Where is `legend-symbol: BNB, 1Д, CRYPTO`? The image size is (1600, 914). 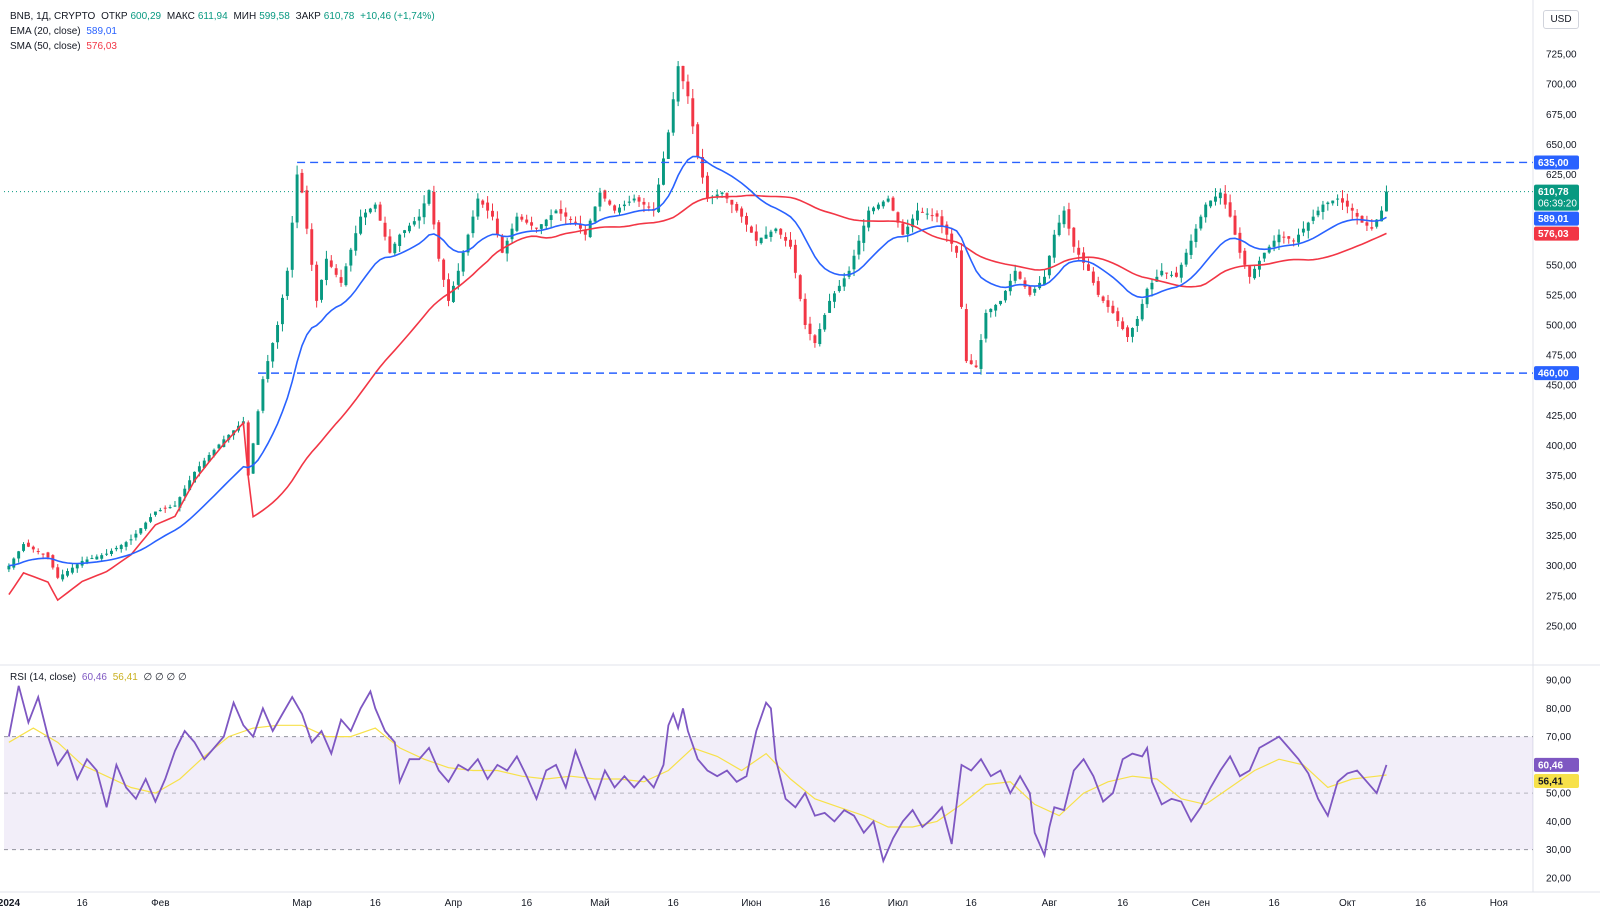
legend-symbol: BNB, 1Д, CRYPTO is located at coordinates (53, 16).